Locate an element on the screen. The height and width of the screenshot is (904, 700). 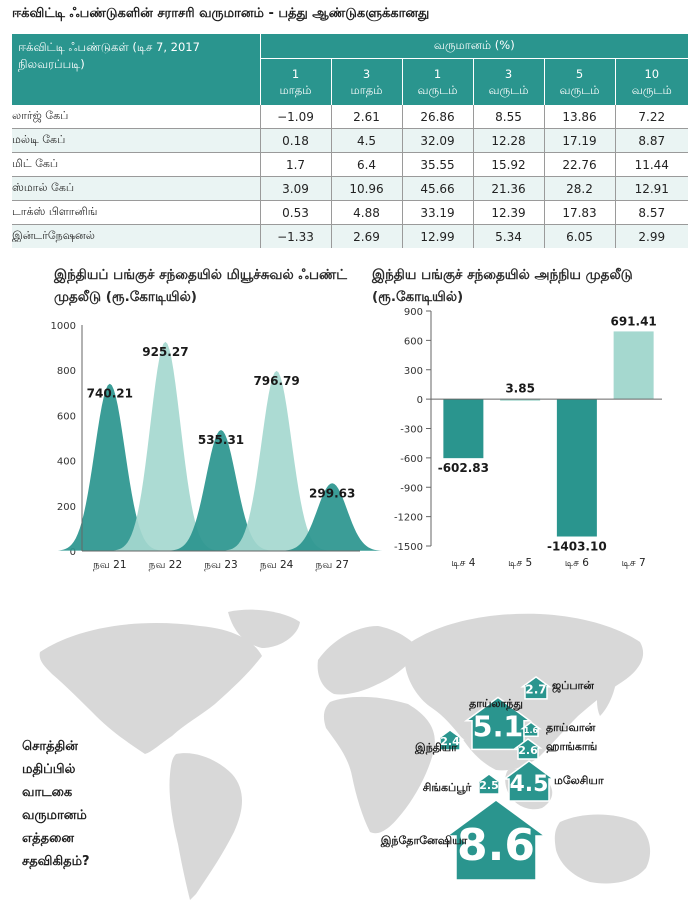
australia-shape is located at coordinates (602, 849).